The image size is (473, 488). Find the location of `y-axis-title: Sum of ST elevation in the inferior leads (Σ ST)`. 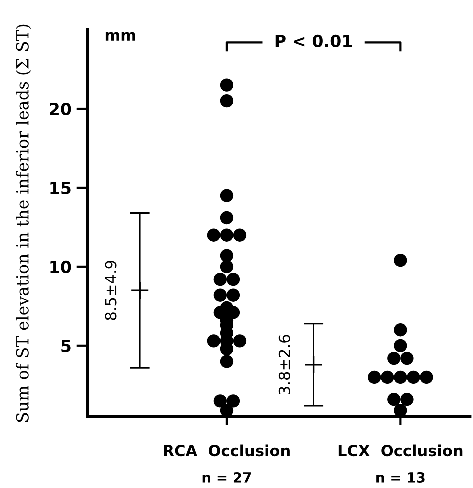

y-axis-title: Sum of ST elevation in the inferior leads (Σ ST) is located at coordinates (24, 223).